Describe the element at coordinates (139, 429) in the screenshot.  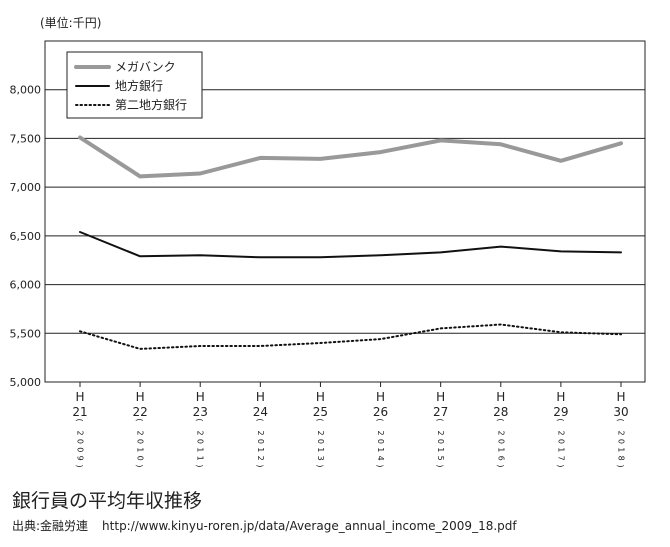
I see `x-tick-label: H22(2 0 1 0)` at that location.